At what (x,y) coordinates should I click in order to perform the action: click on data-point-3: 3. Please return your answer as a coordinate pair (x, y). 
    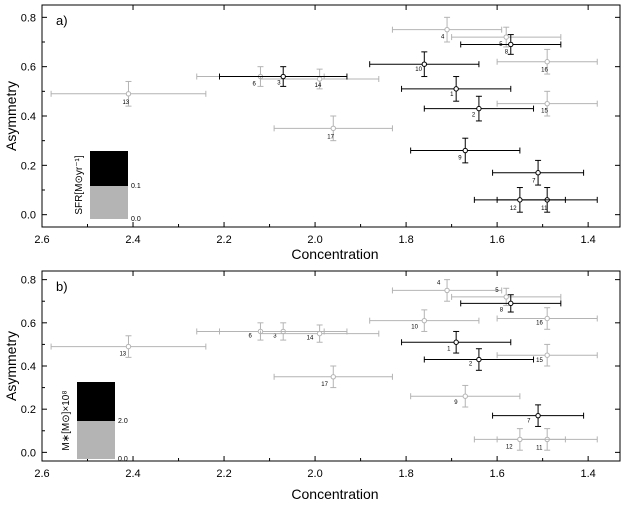
    Looking at the image, I should click on (283, 76).